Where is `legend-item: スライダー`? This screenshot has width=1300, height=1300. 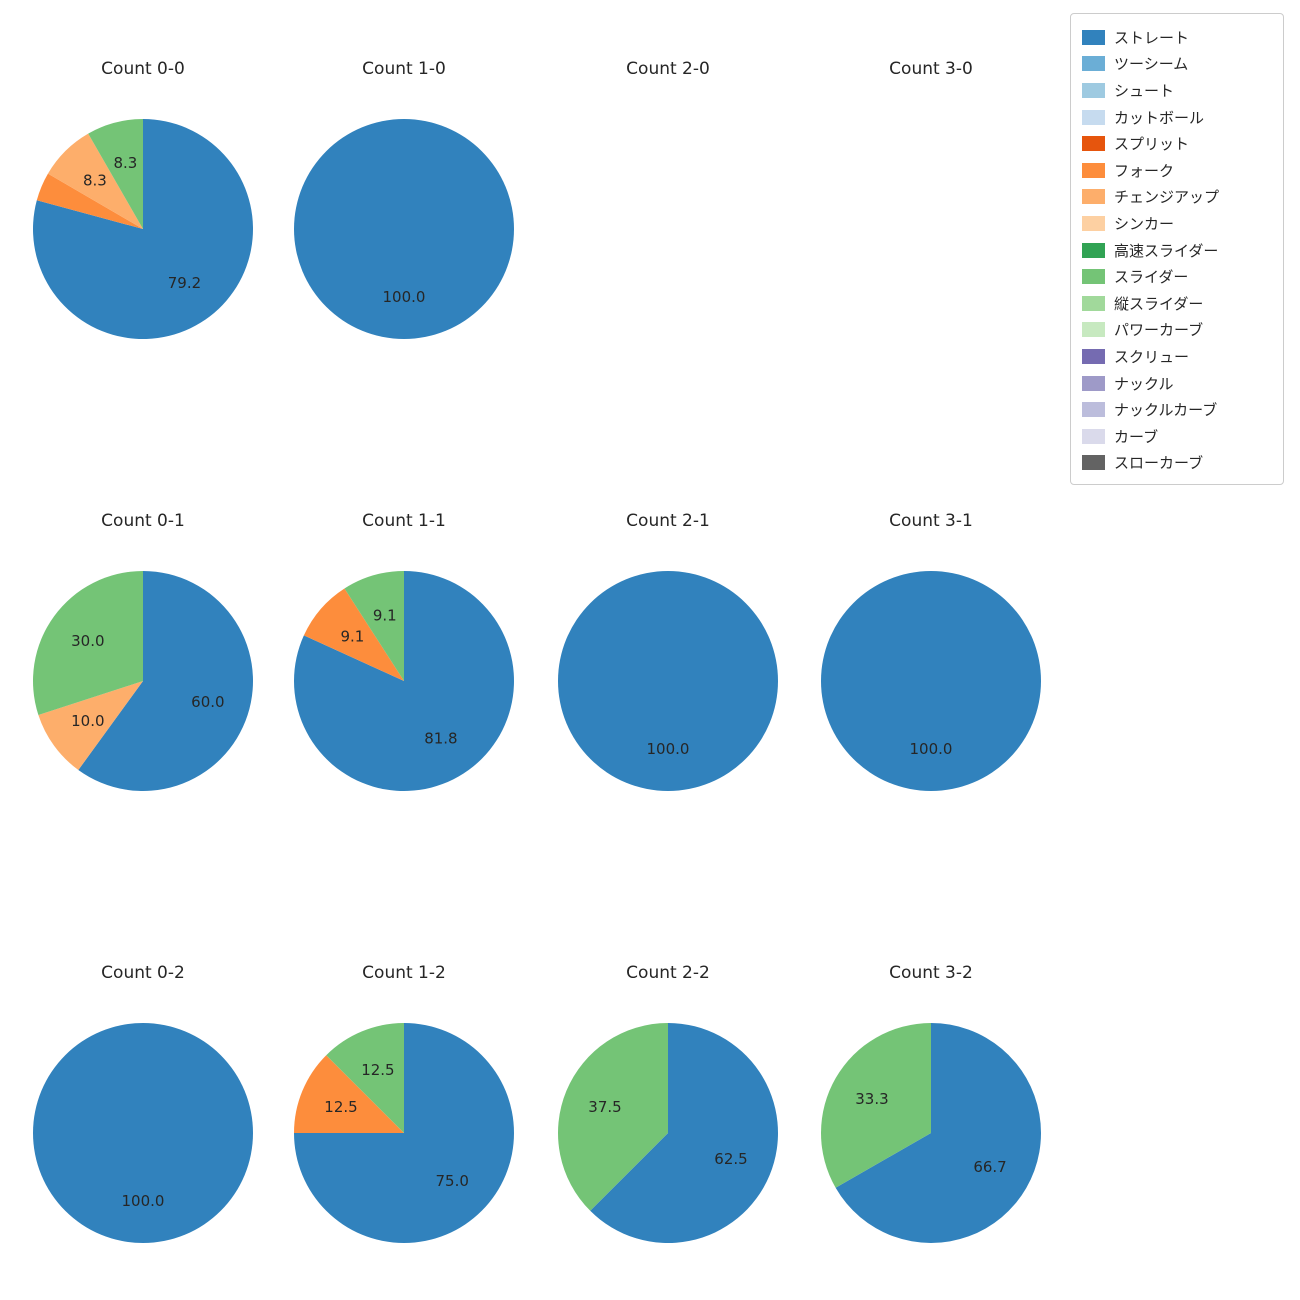 legend-item: スライダー is located at coordinates (1177, 276).